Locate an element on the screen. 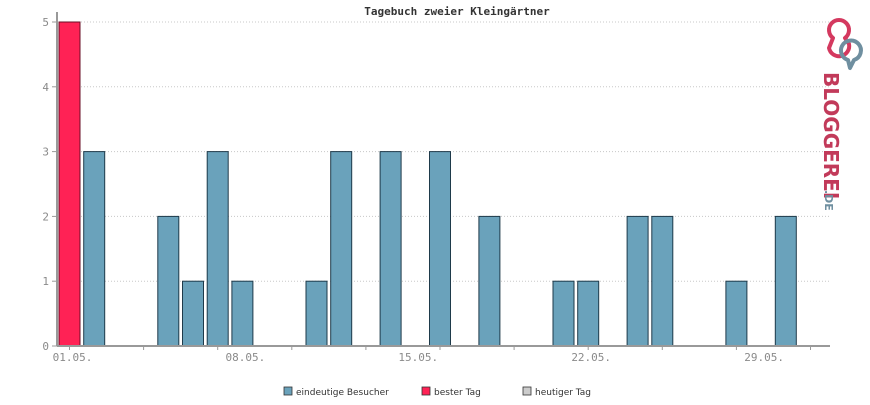 The image size is (870, 405). legend-label: eindeutige Besucher is located at coordinates (342, 393).